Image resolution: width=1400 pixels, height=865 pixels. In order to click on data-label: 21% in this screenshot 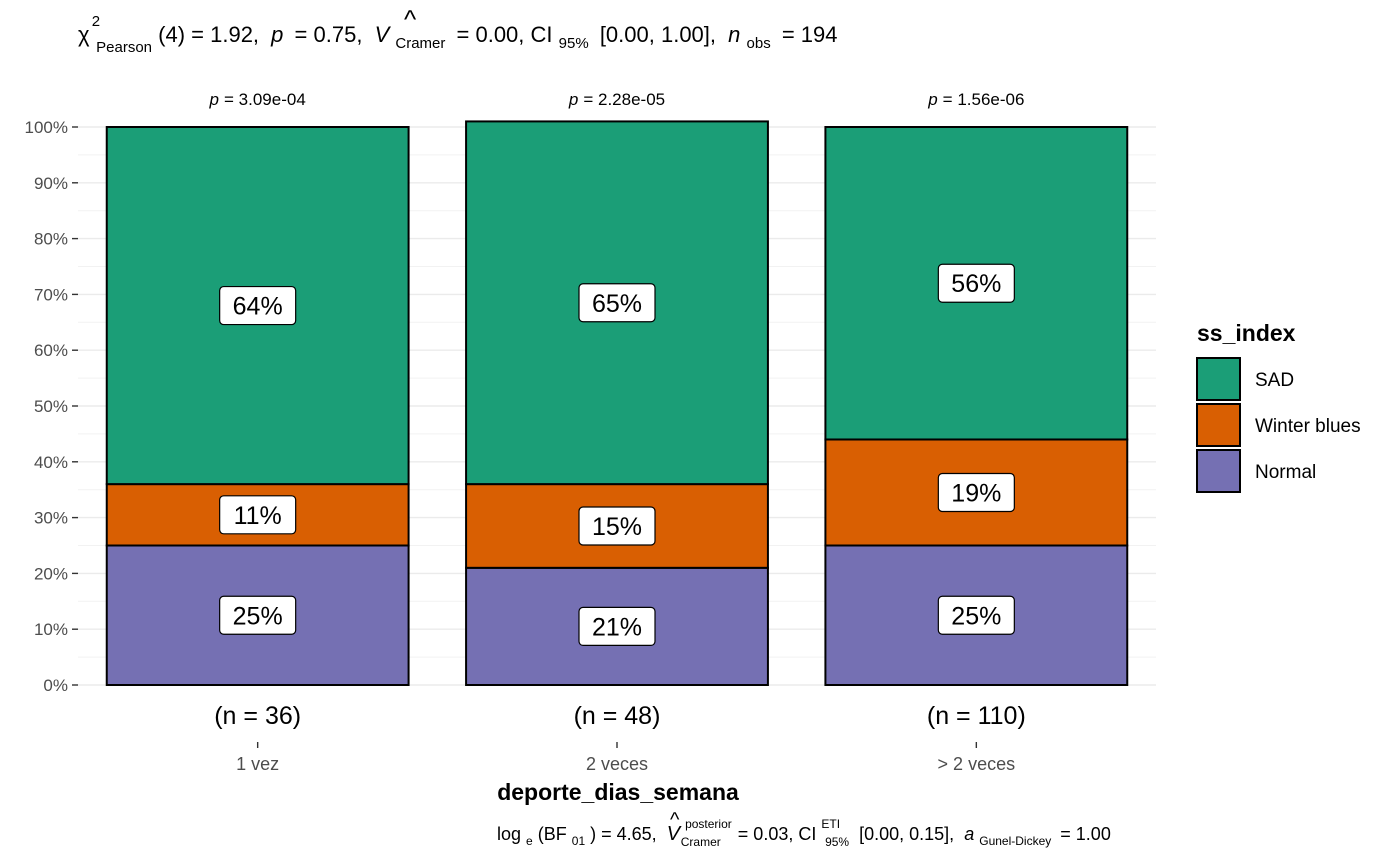, I will do `click(617, 627)`.